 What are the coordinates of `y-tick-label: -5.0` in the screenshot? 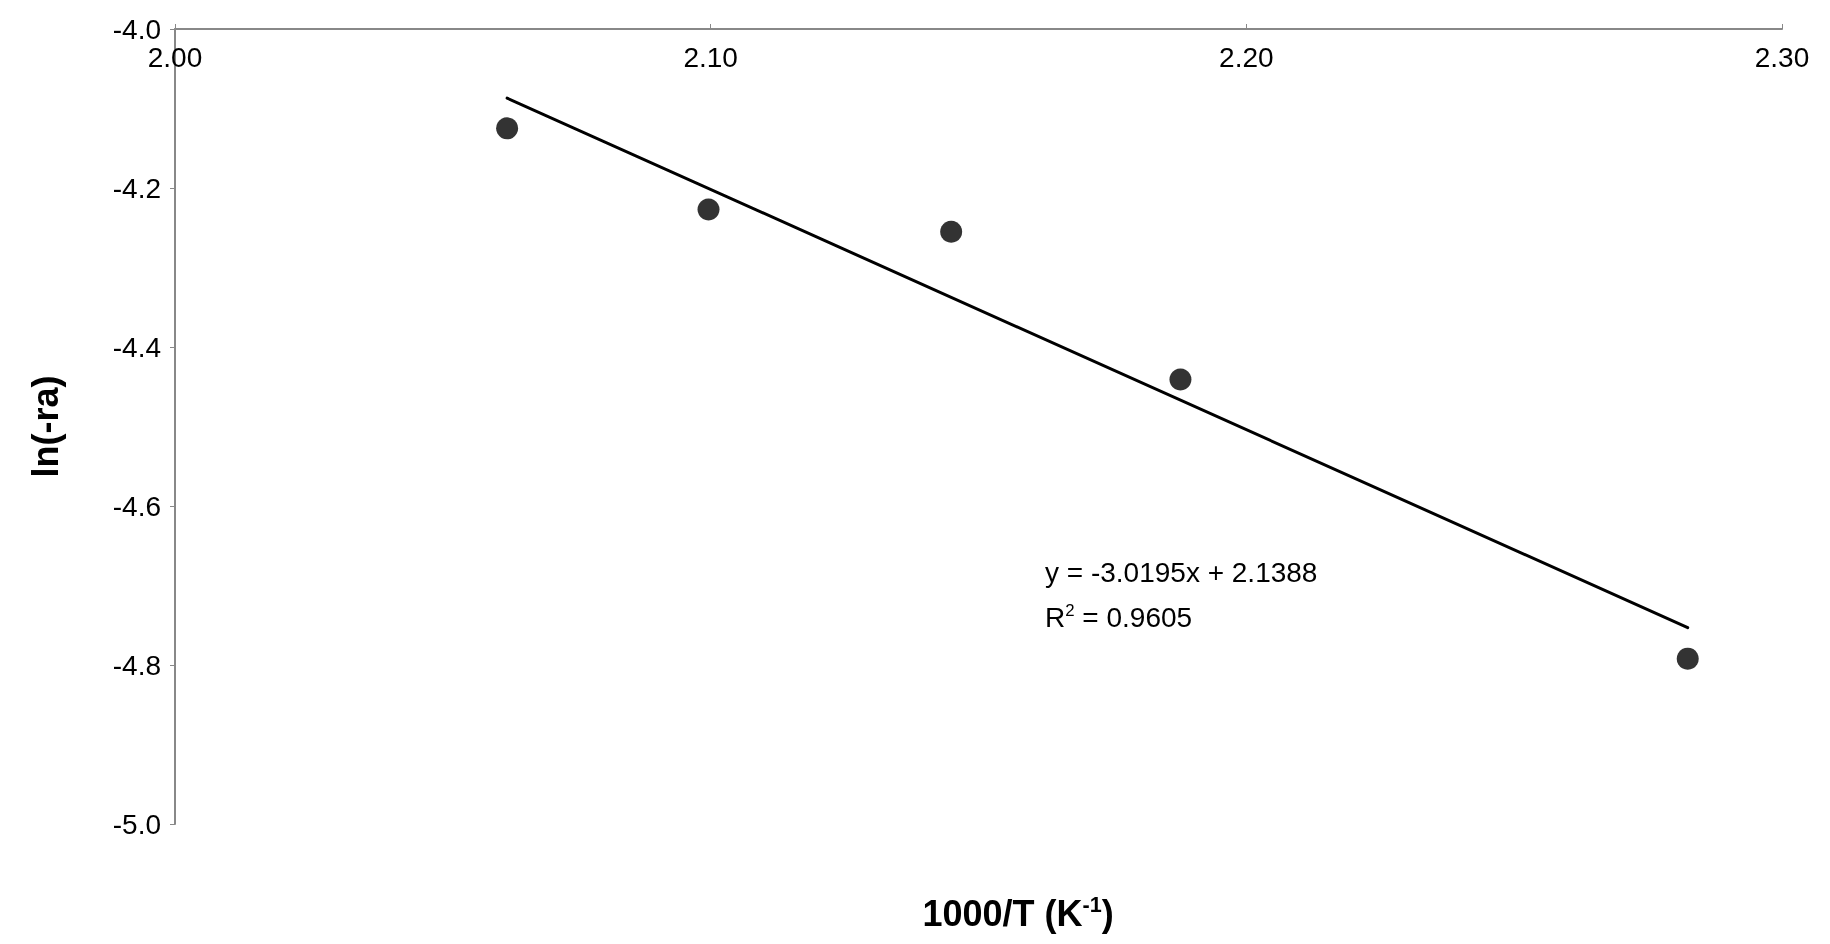 It's located at (136, 824).